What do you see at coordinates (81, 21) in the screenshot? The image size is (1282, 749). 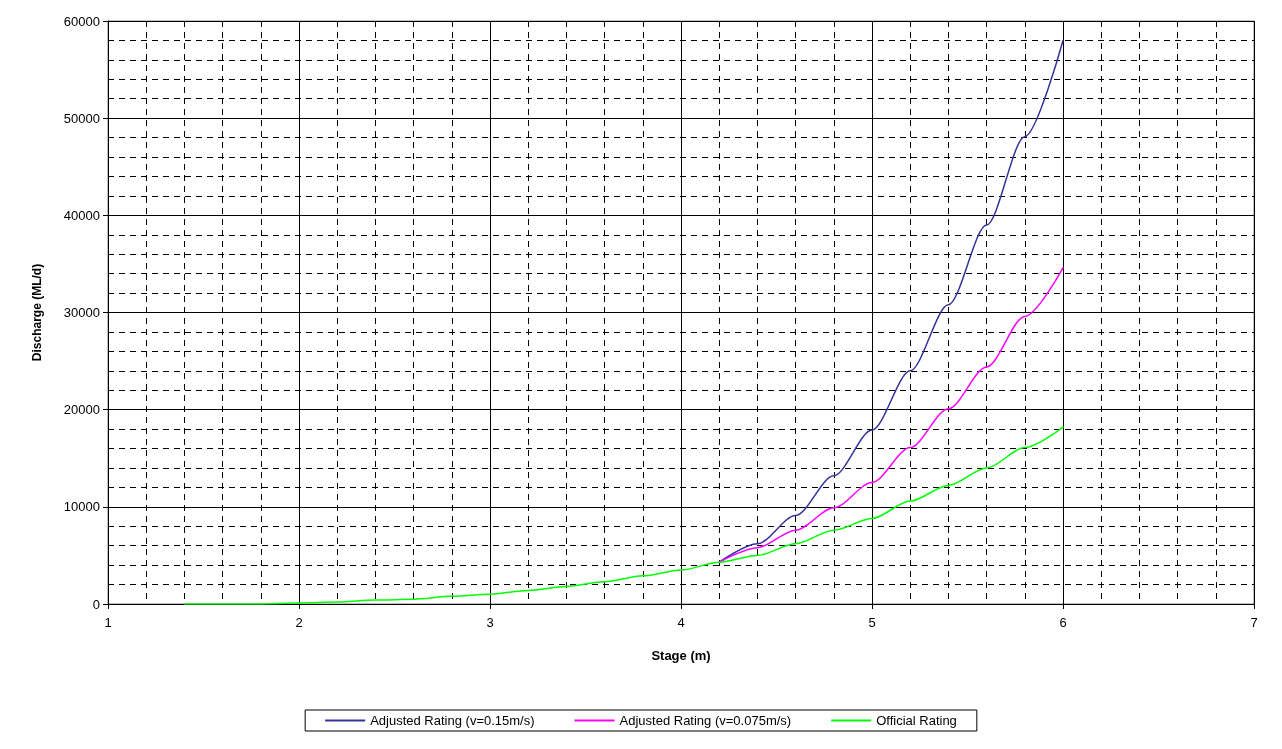 I see `y-tick-label: 60000` at bounding box center [81, 21].